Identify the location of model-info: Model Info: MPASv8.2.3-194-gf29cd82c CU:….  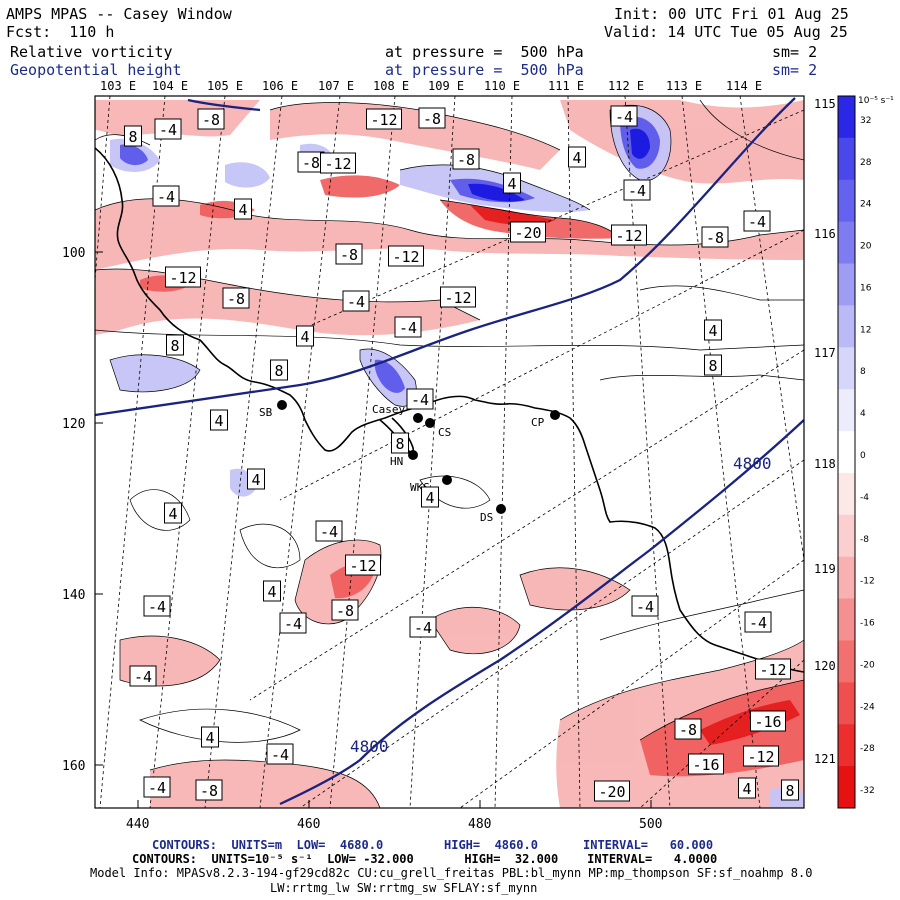
(451, 873).